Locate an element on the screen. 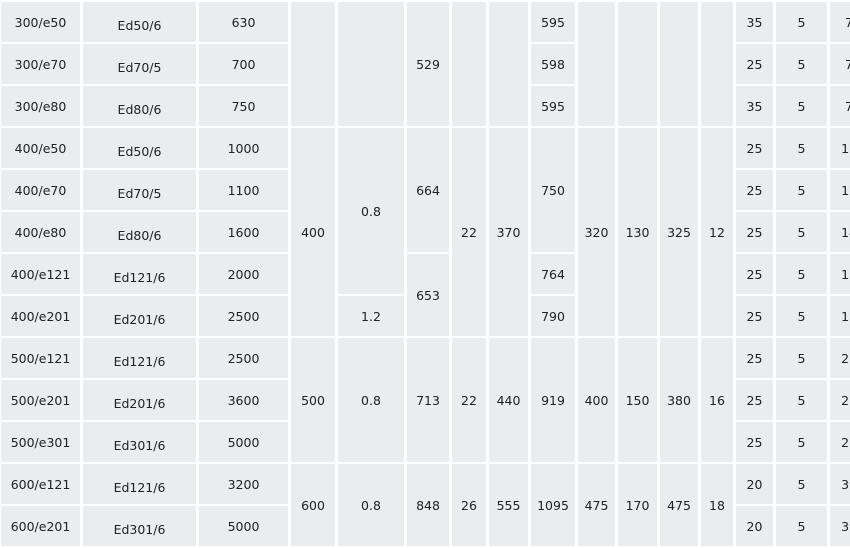 The width and height of the screenshot is (850, 548). table-cell: 555 is located at coordinates (508, 505).